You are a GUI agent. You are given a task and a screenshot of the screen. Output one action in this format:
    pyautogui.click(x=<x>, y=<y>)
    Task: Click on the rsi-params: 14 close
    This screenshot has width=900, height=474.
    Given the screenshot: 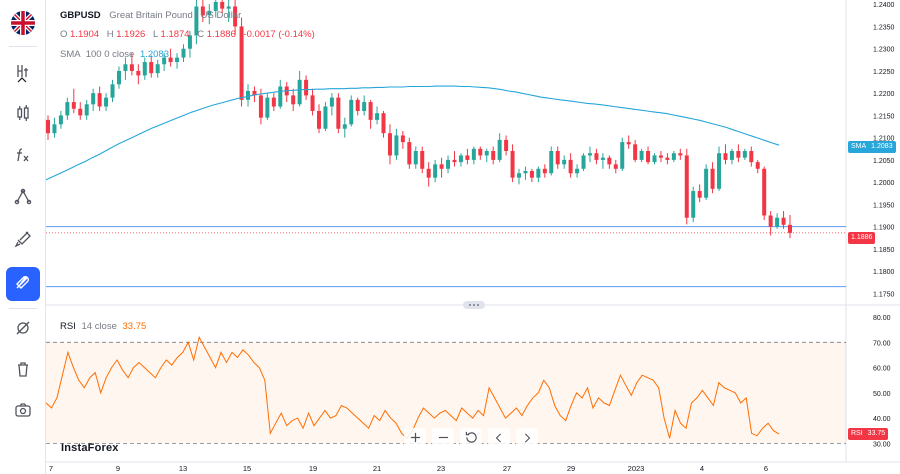 What is the action you would take?
    pyautogui.click(x=99, y=326)
    